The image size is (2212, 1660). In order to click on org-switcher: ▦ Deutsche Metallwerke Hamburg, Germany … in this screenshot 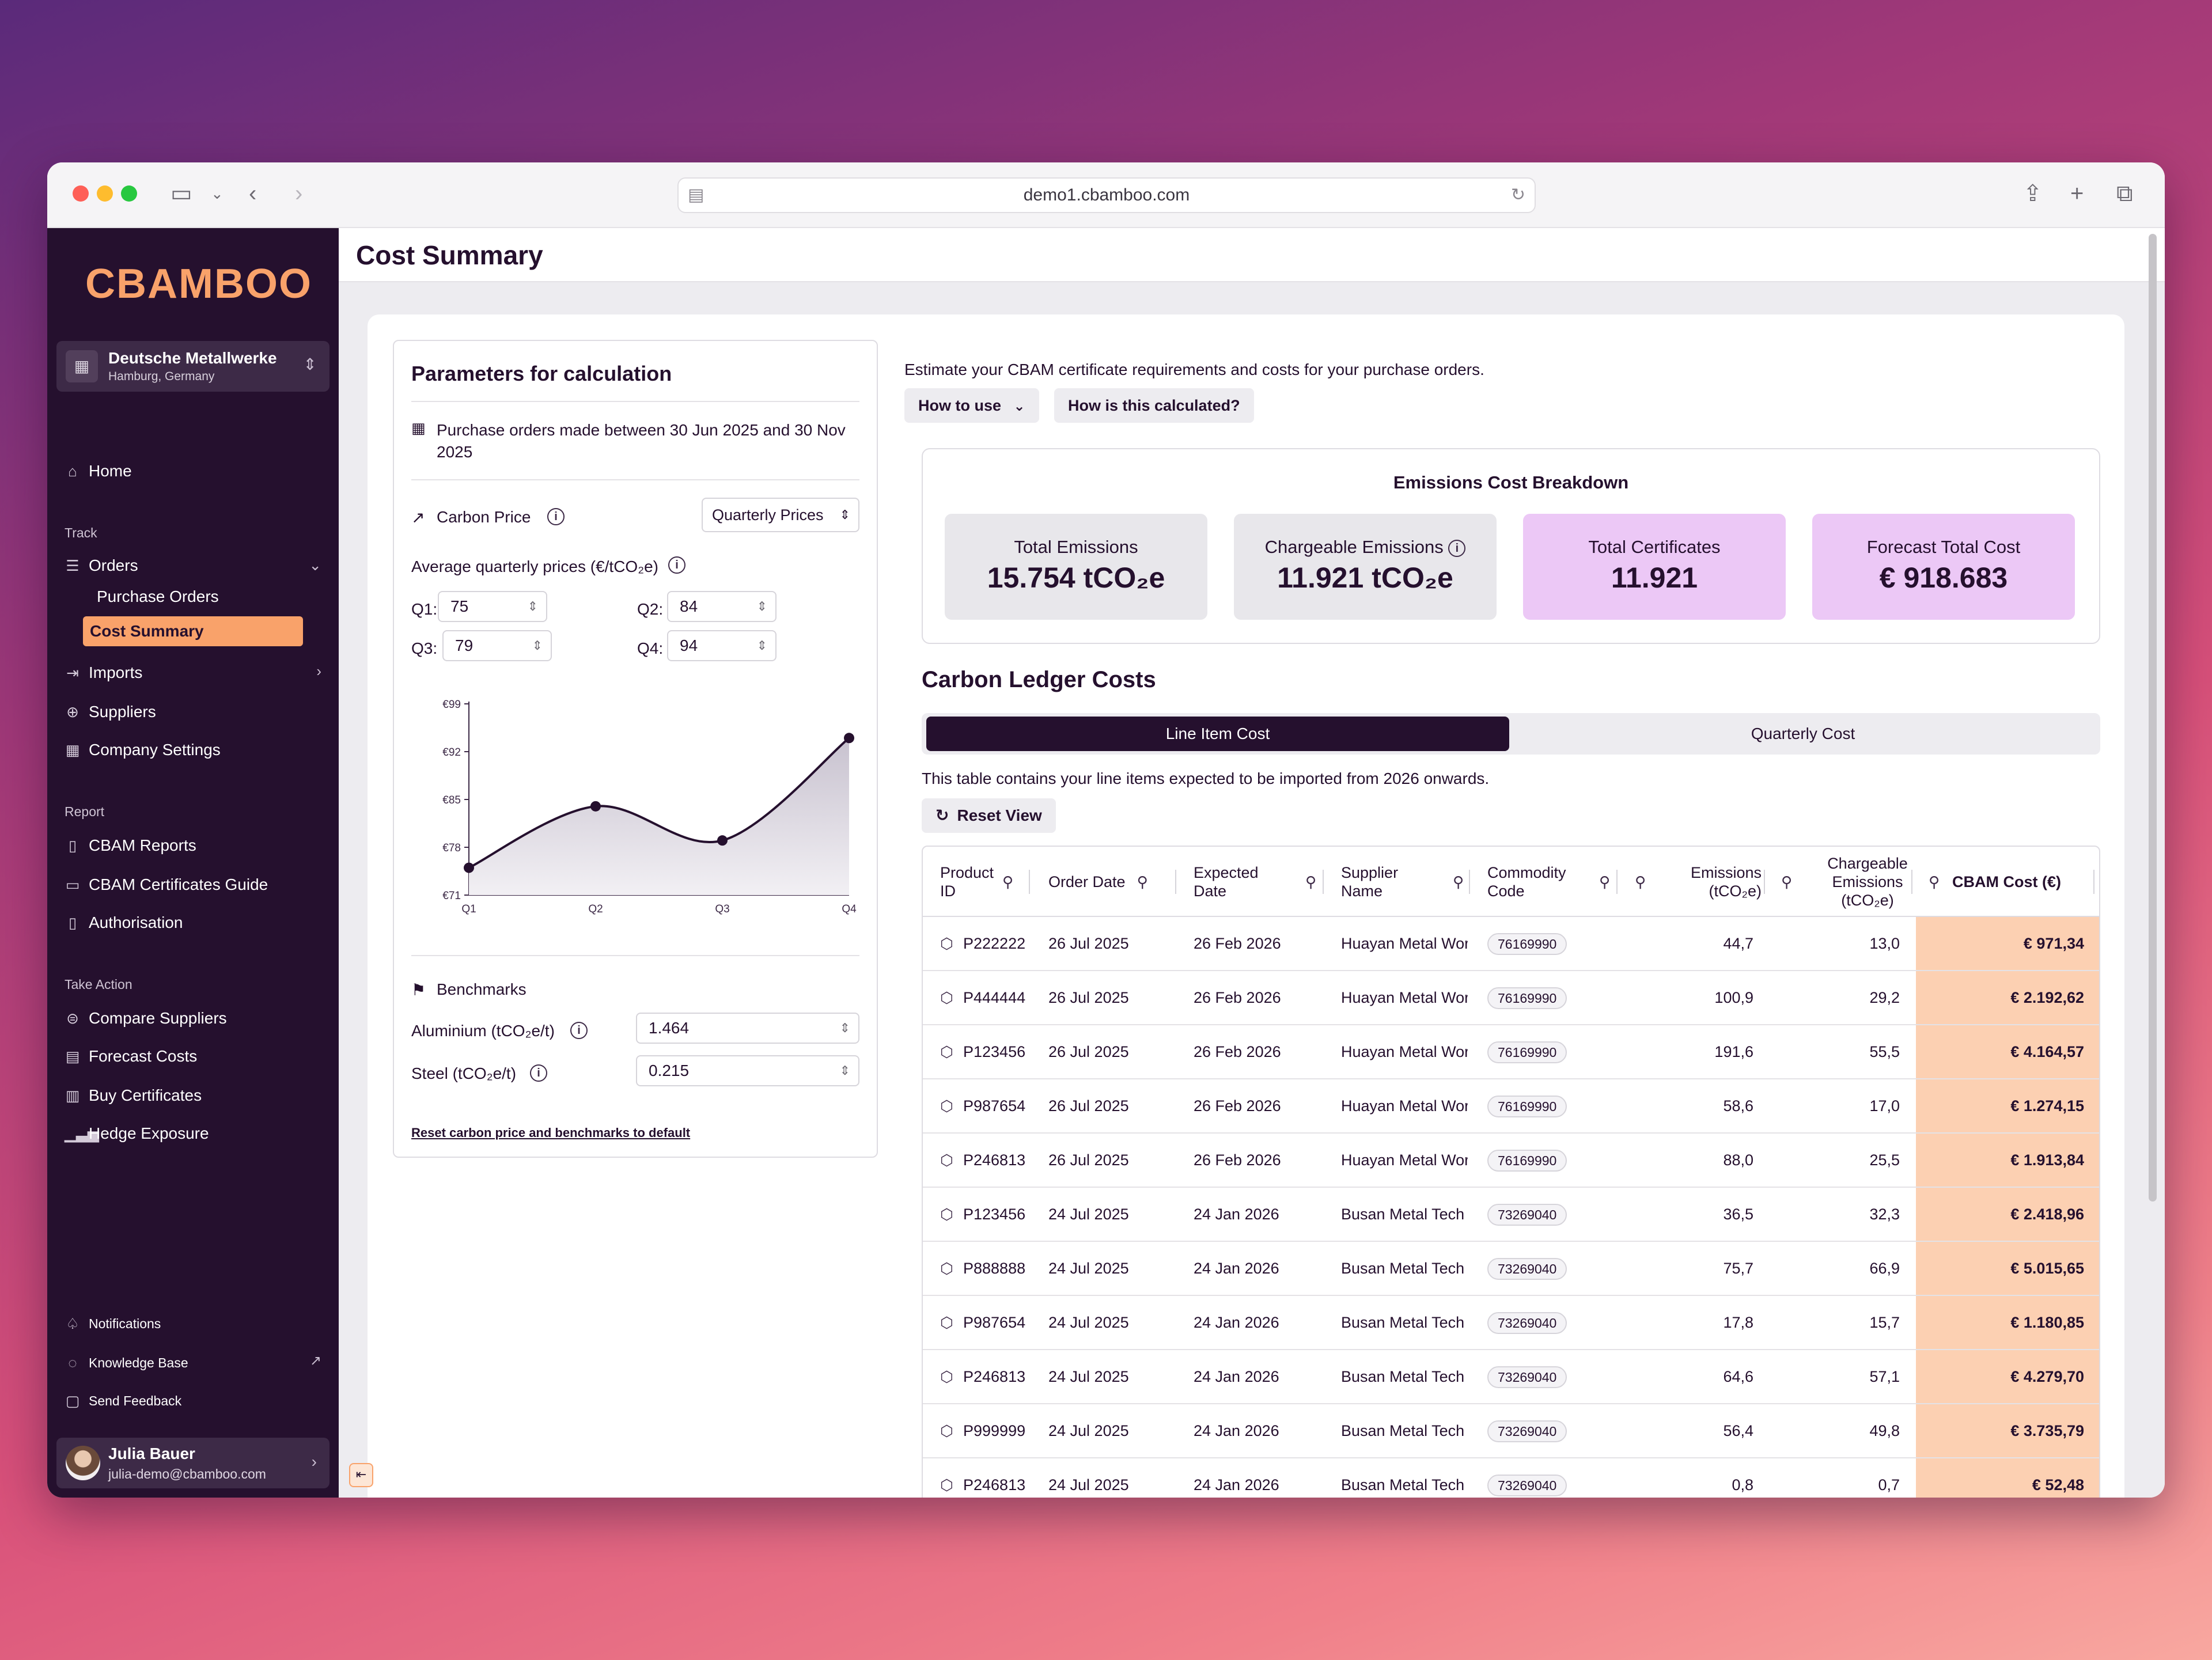, I will do `click(192, 366)`.